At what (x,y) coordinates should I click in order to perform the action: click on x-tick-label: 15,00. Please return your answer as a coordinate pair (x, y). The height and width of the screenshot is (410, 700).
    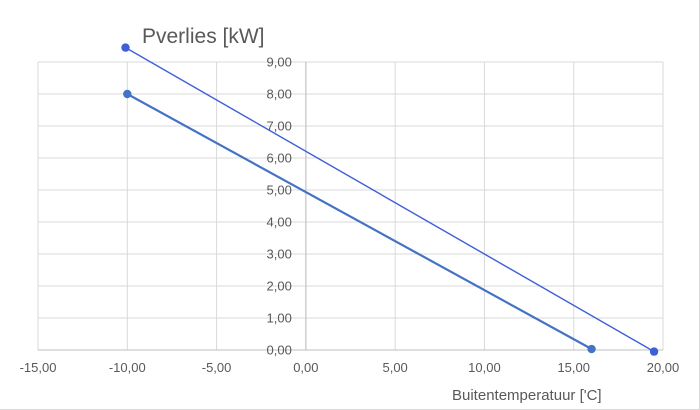
    Looking at the image, I should click on (573, 367).